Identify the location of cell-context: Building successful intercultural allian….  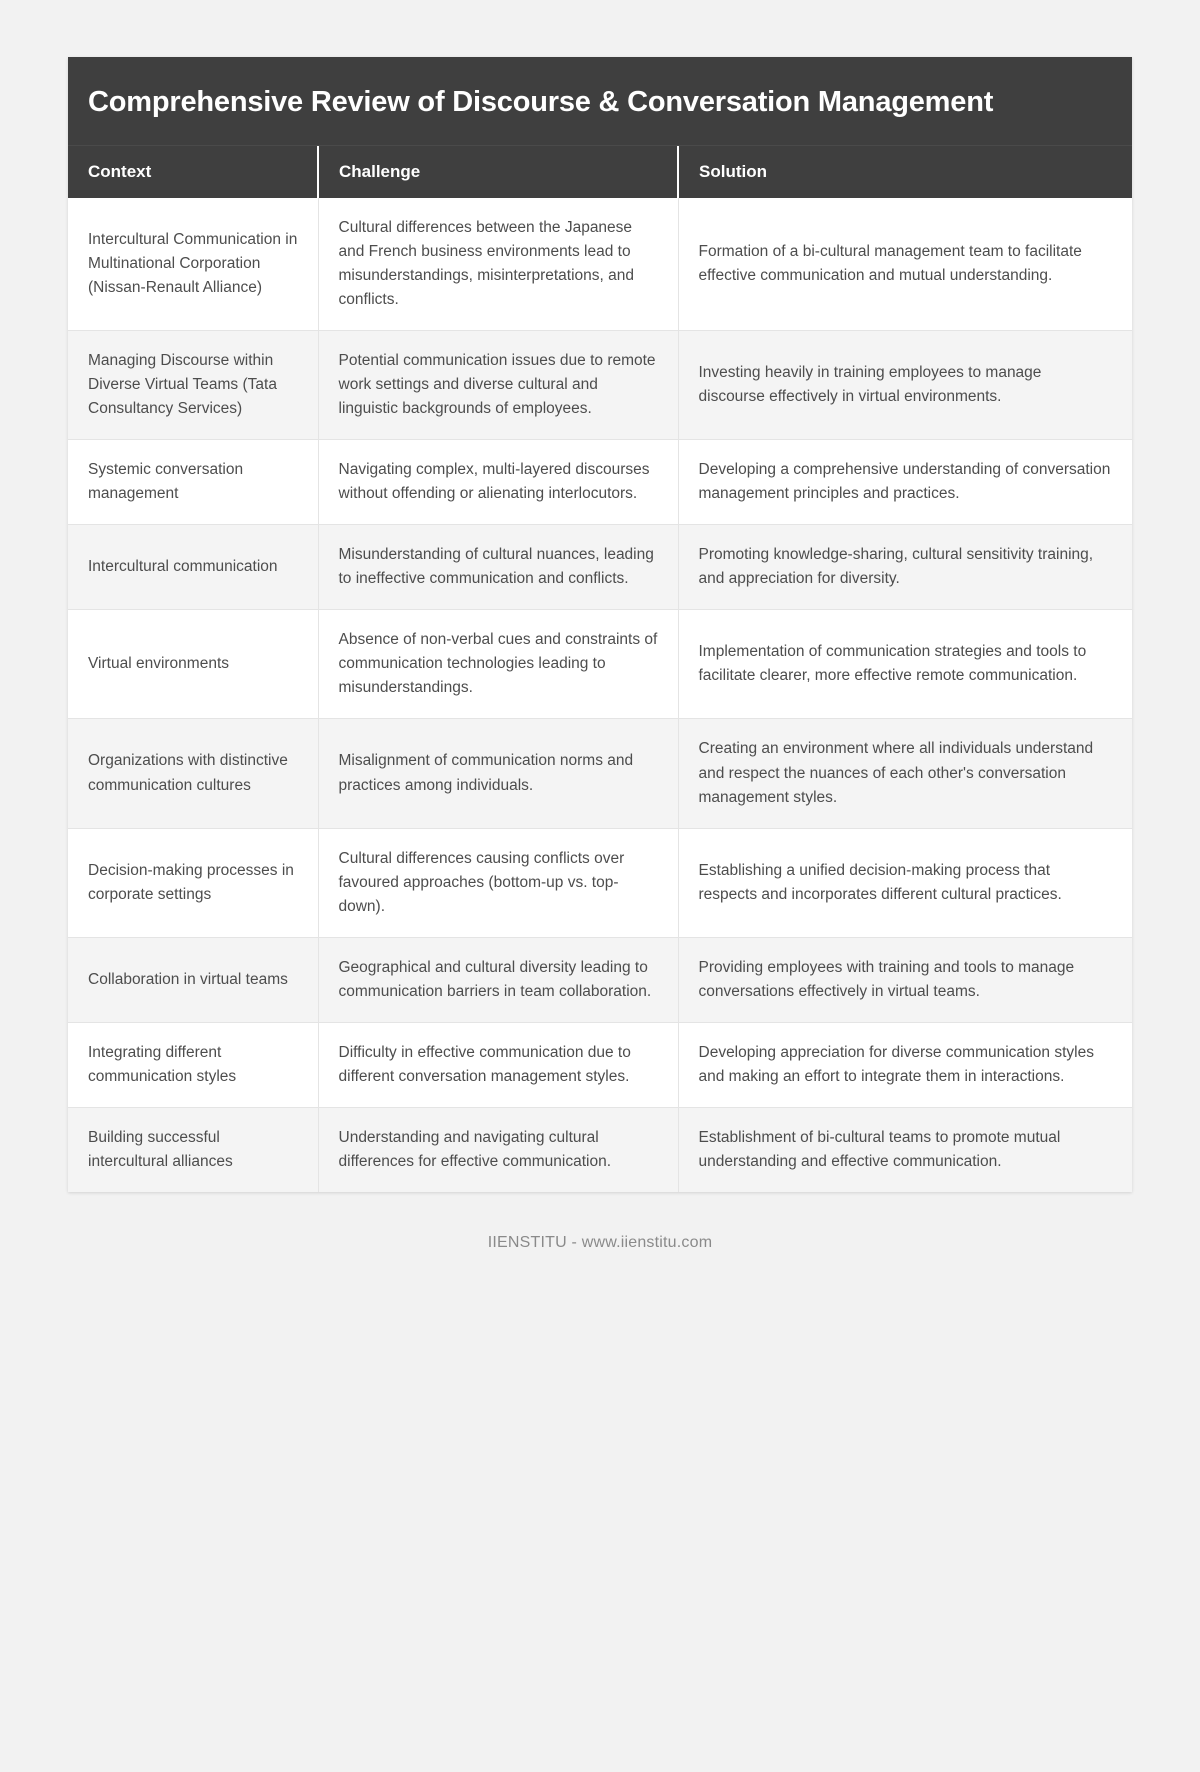
(193, 1149).